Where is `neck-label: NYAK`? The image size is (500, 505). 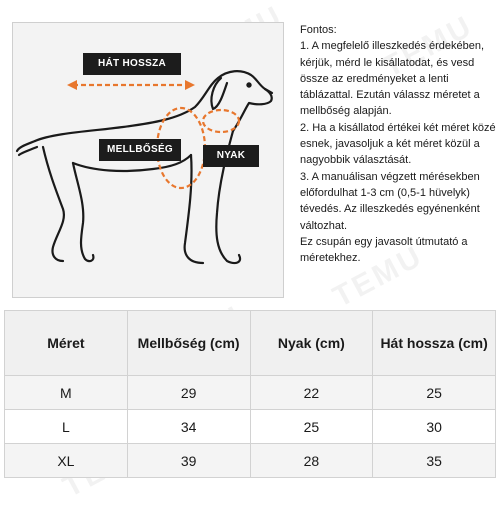
neck-label: NYAK is located at coordinates (231, 156).